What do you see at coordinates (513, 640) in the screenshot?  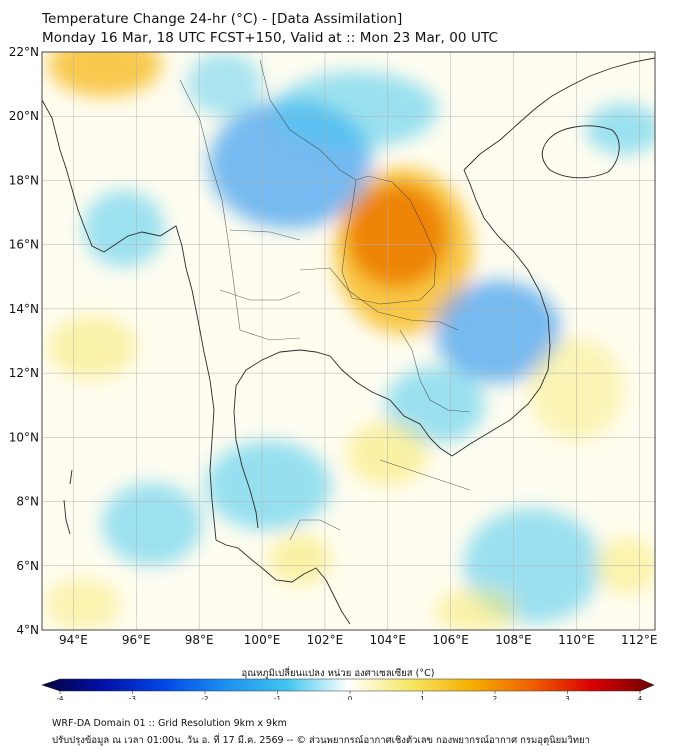 I see `longitude-label: 108°E` at bounding box center [513, 640].